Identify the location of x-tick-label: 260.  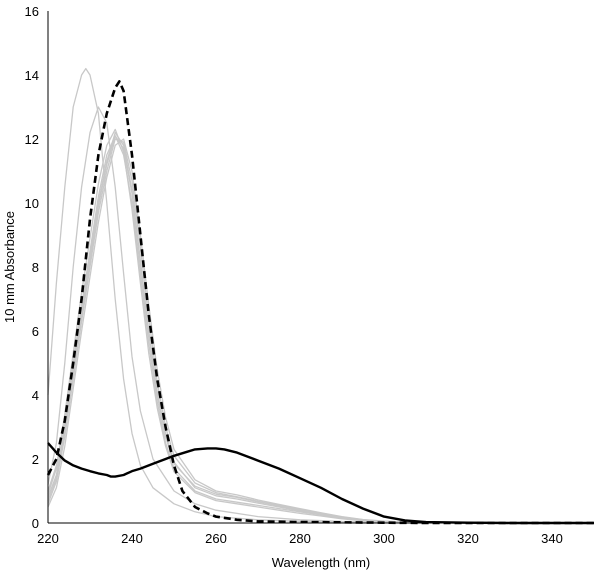
(216, 538).